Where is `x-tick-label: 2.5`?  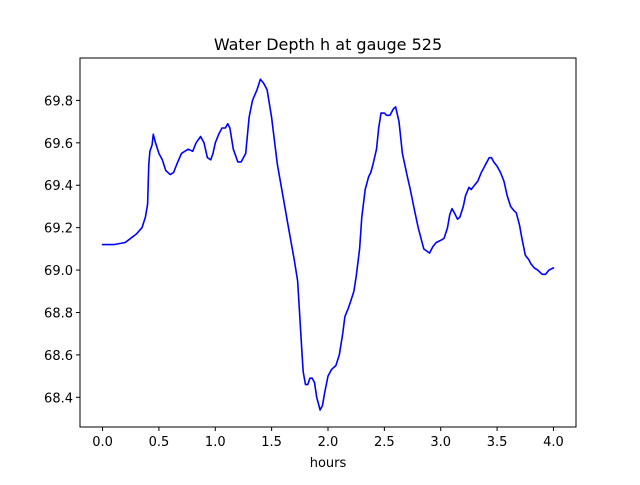 x-tick-label: 2.5 is located at coordinates (384, 442).